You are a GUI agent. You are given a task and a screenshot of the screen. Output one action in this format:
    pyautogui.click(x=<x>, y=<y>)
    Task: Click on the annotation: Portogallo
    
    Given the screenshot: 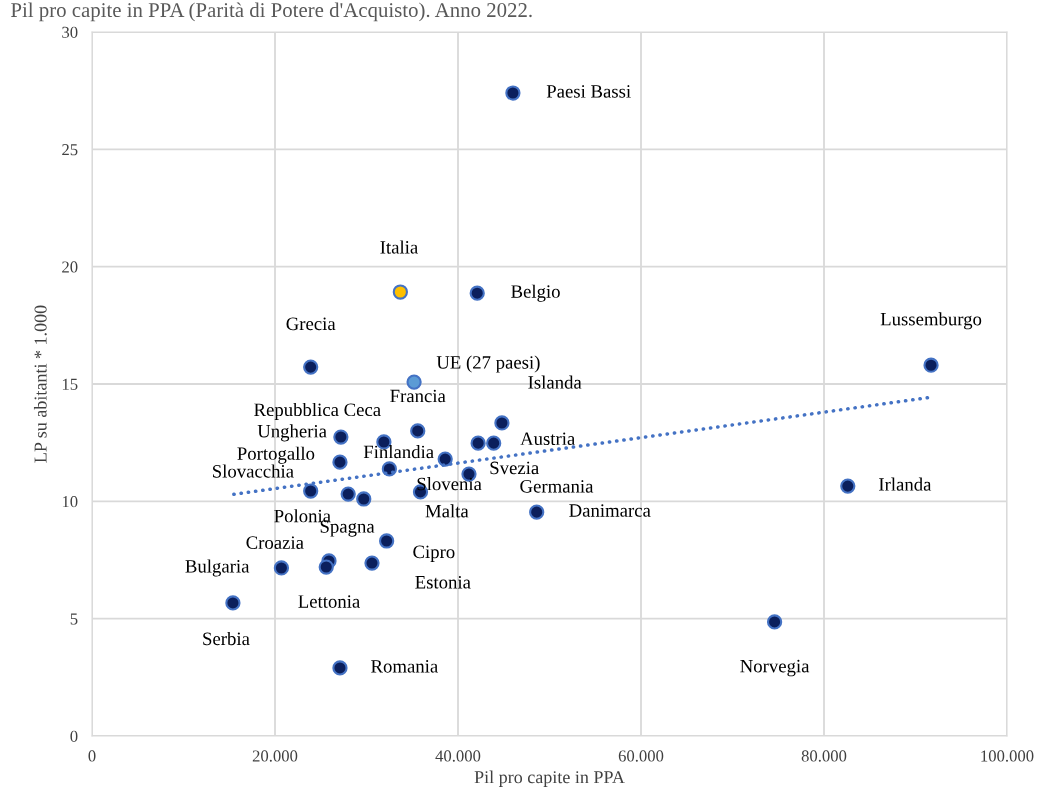 What is the action you would take?
    pyautogui.click(x=276, y=455)
    